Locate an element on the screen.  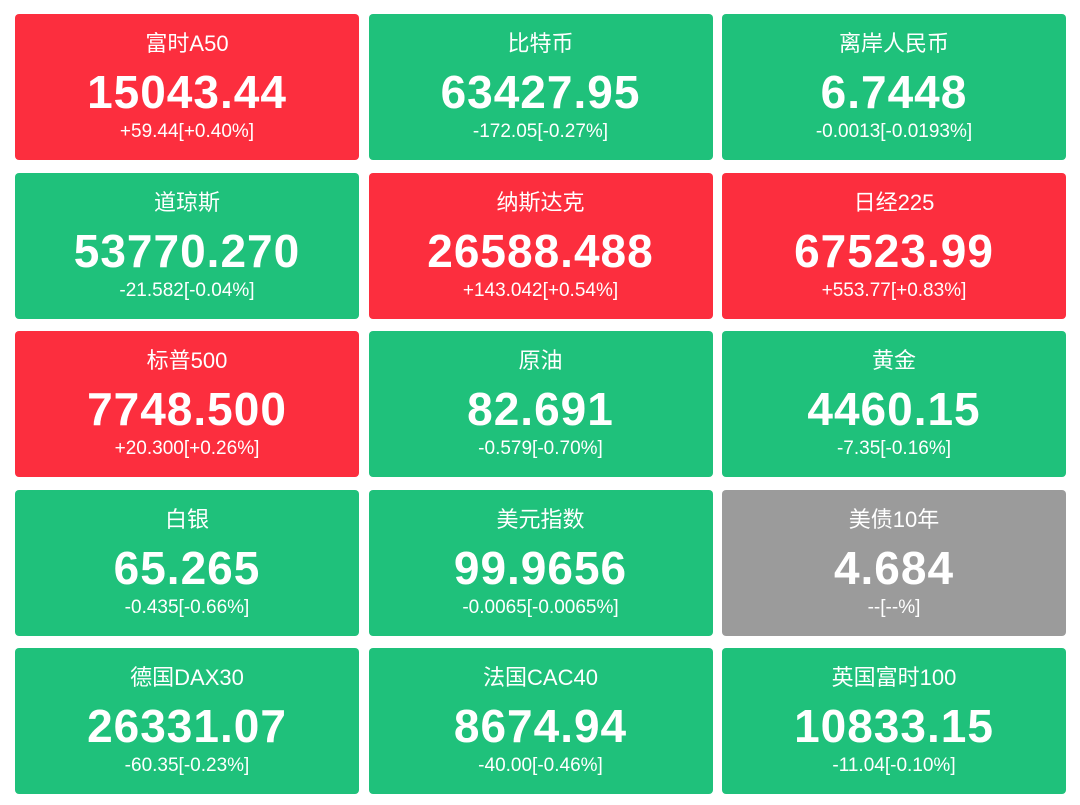
quote-change: -172.05[-0.27%] is located at coordinates (540, 131).